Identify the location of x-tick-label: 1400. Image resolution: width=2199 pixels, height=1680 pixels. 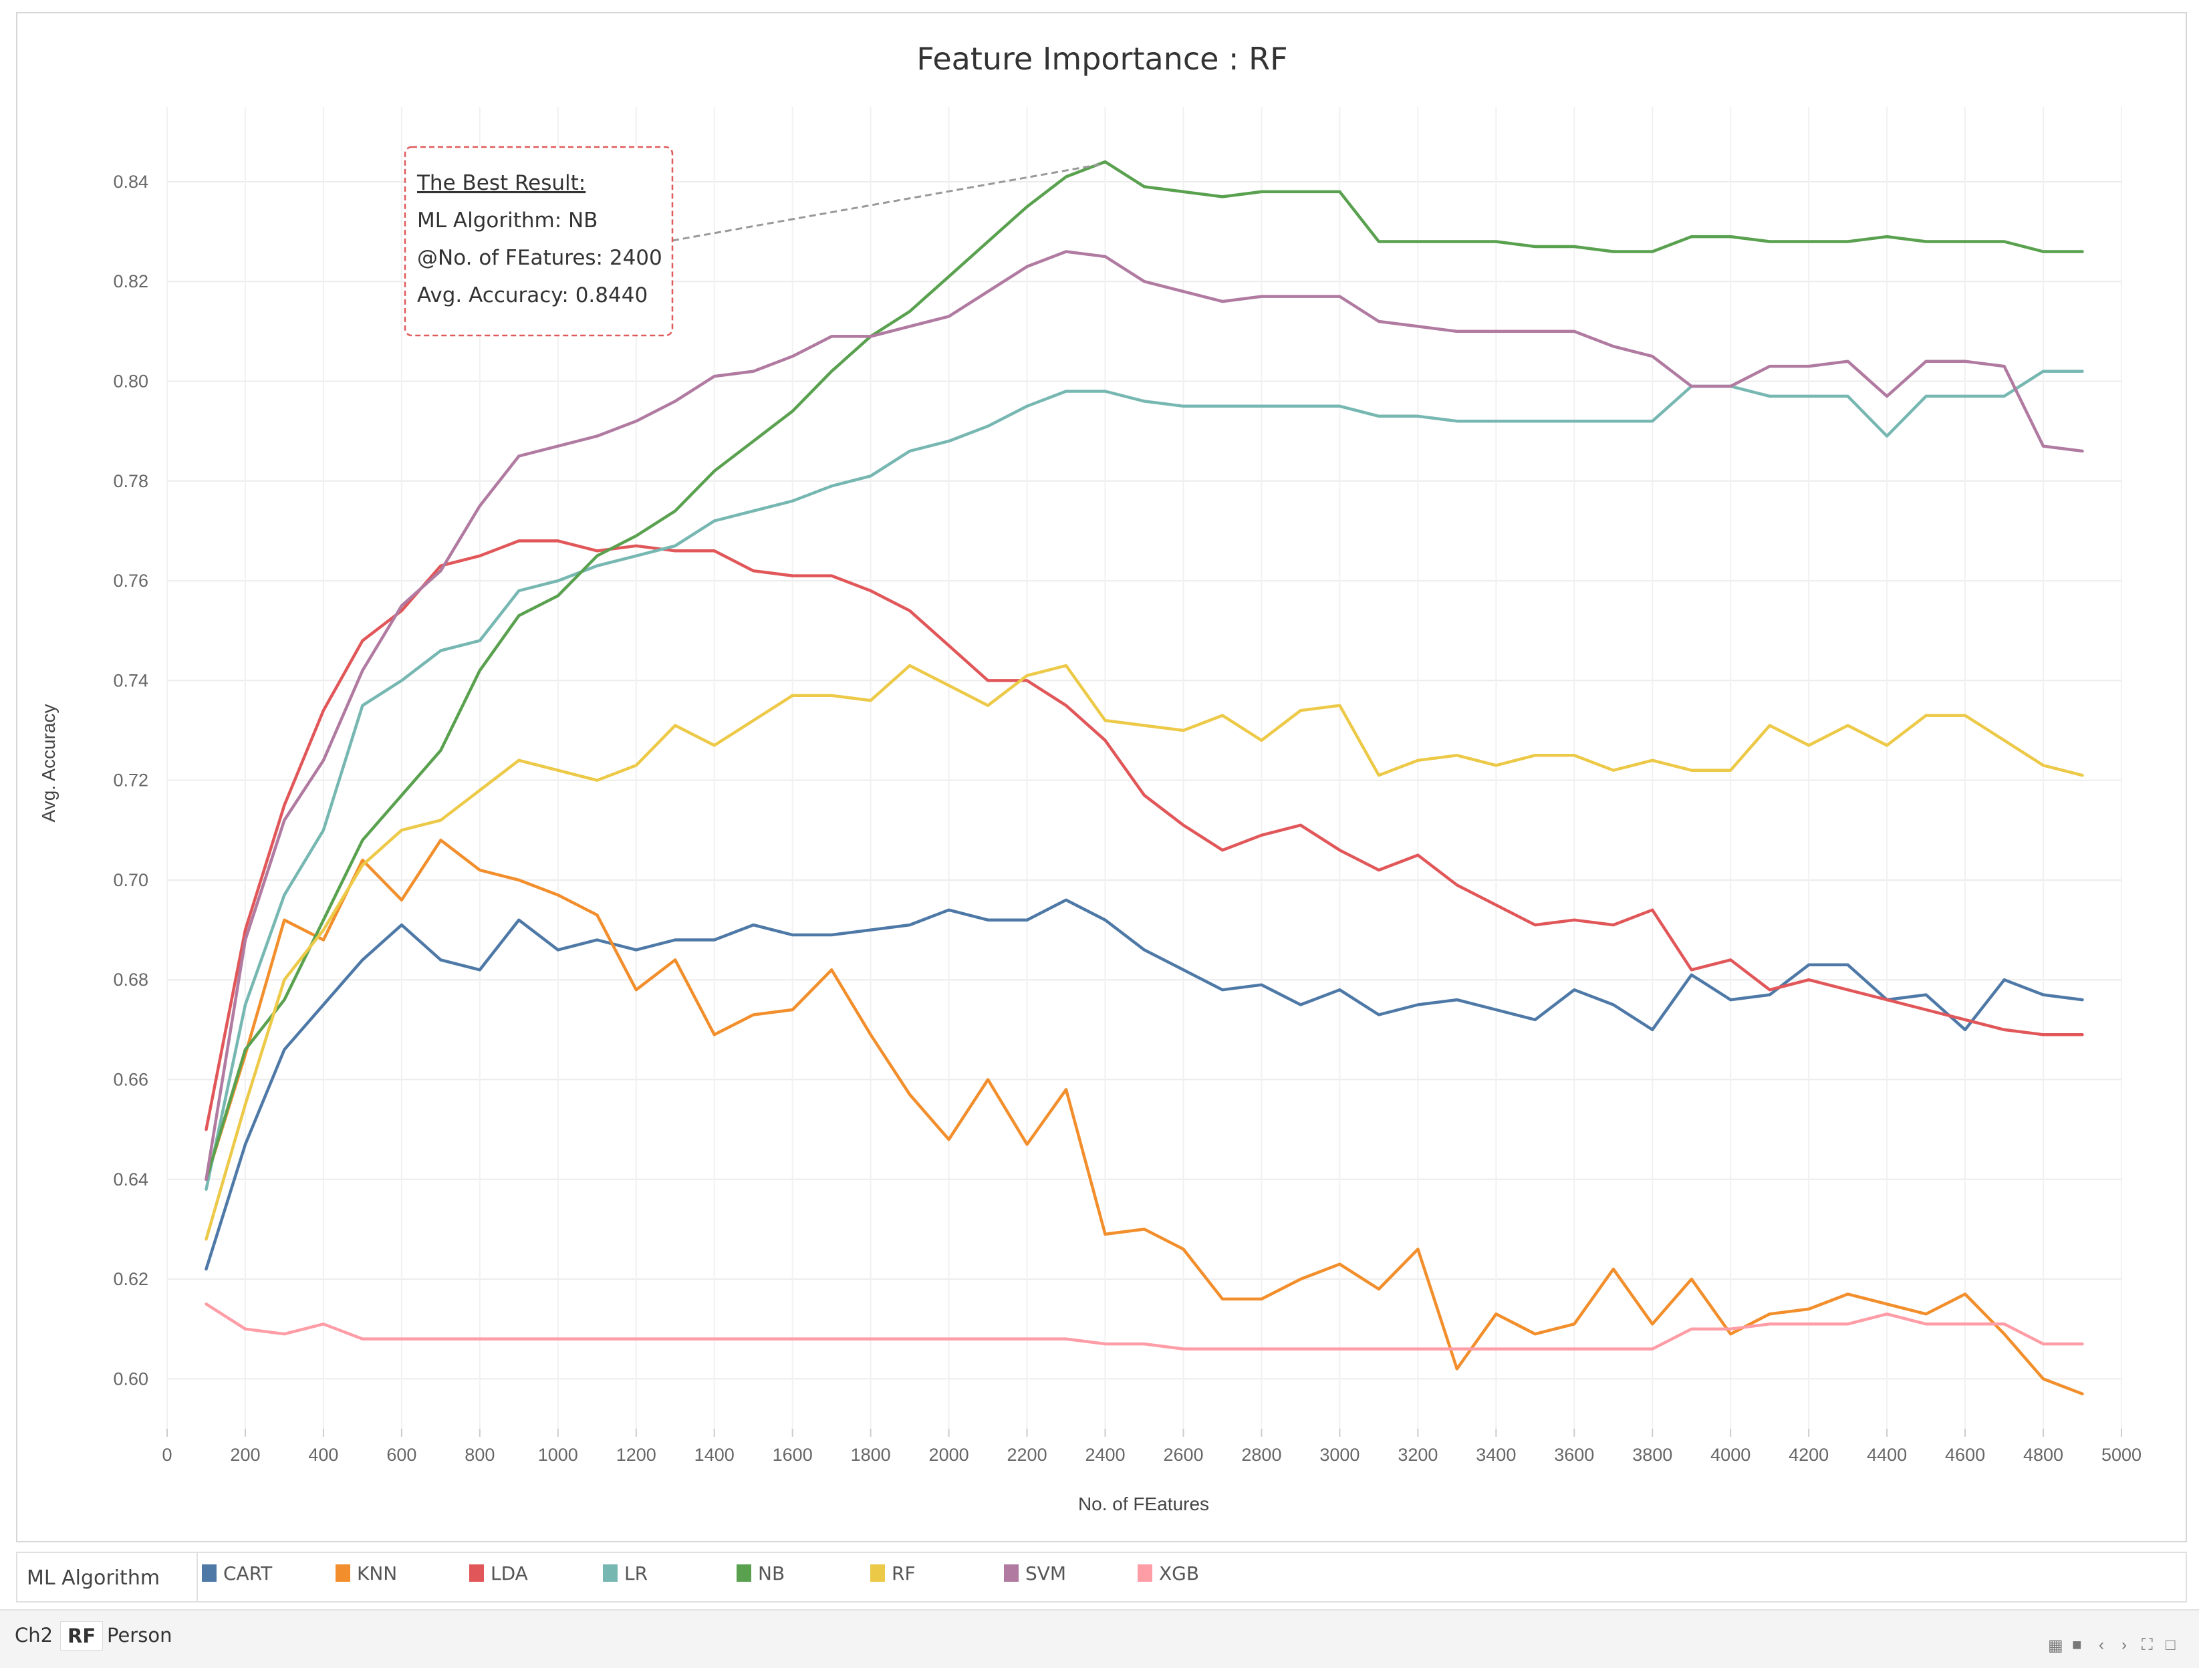
(714, 1455).